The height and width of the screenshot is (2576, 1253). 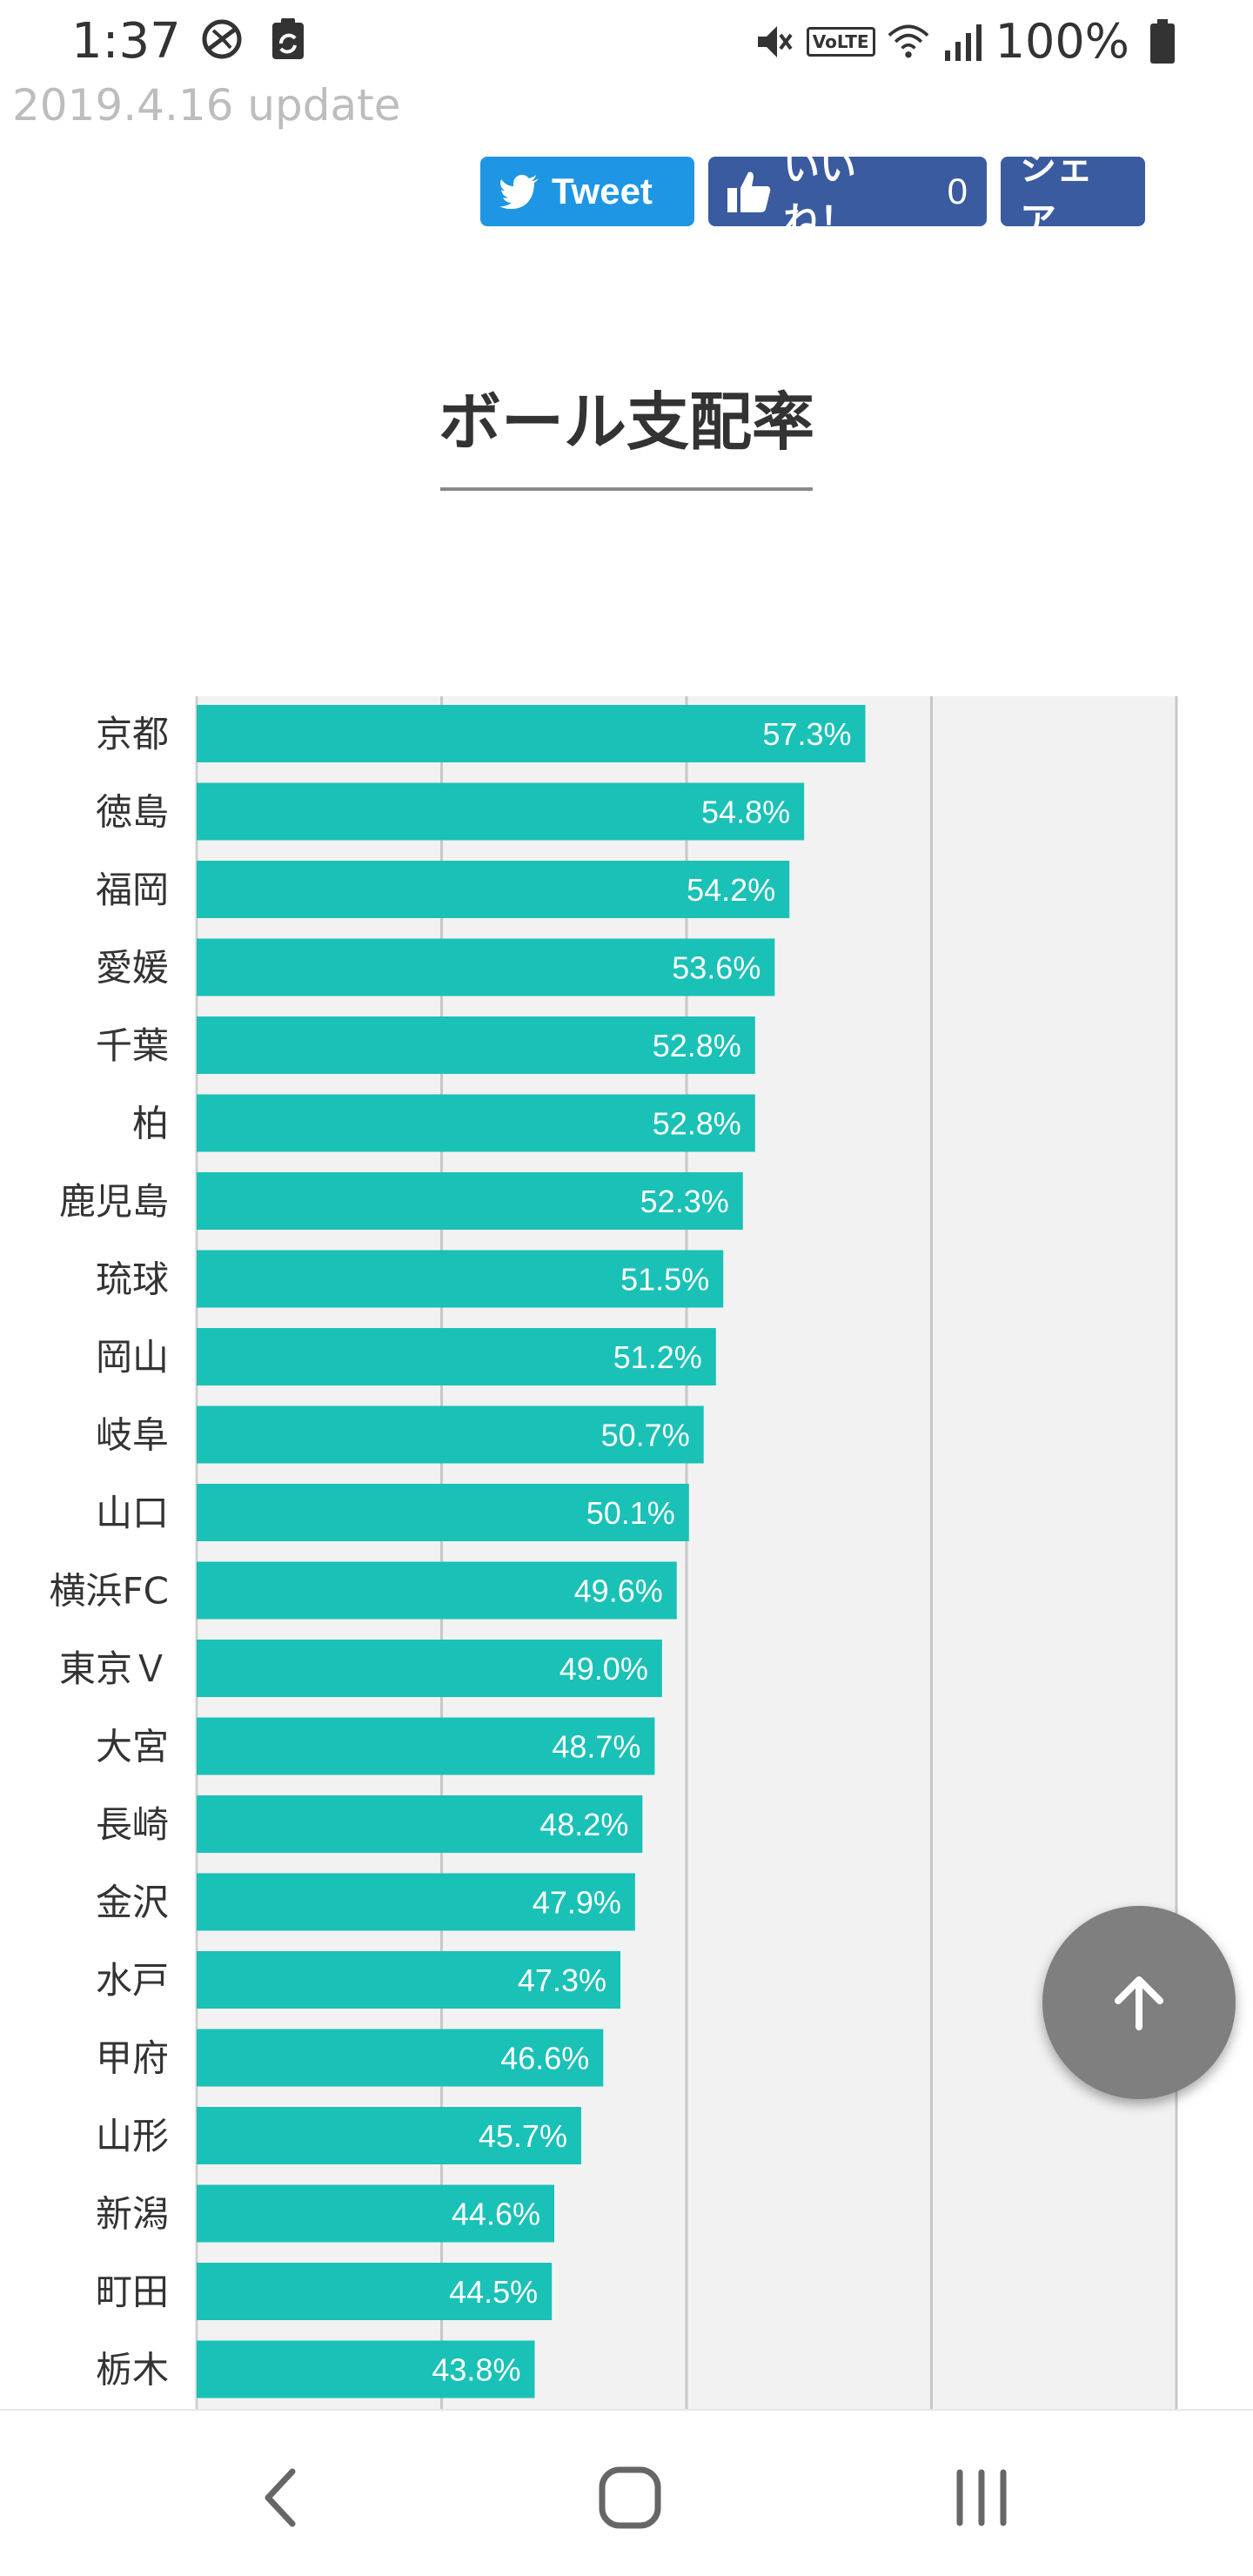 I want to click on value-label: 44.6%, so click(x=496, y=2214).